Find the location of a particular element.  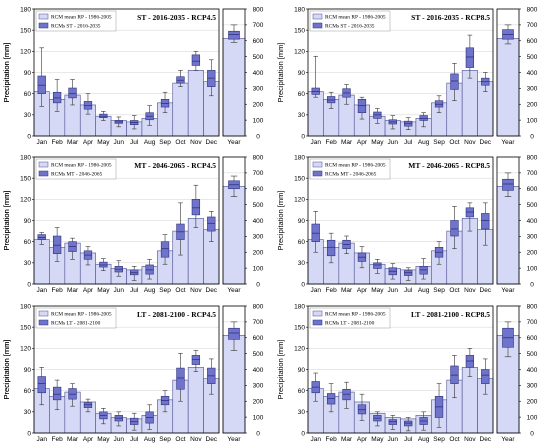

box-dec is located at coordinates (485, 376).